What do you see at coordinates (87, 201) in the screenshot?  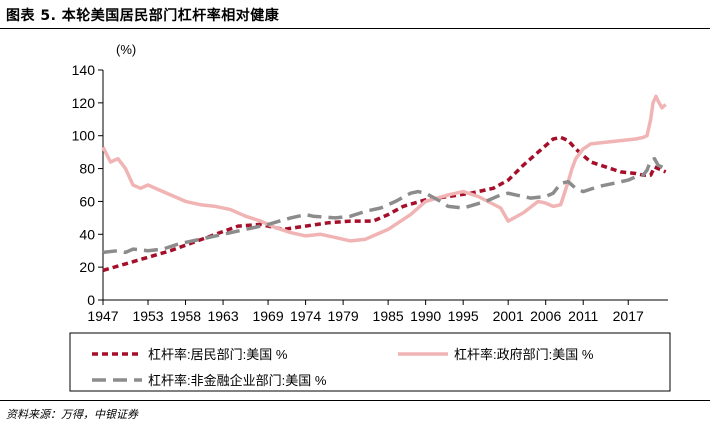 I see `y-tick-label: 60` at bounding box center [87, 201].